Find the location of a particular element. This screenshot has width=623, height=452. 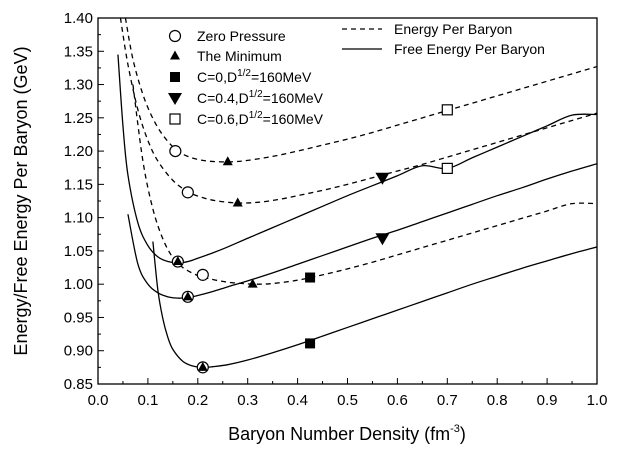

legend-label: Energy Per Baryon is located at coordinates (453, 29).